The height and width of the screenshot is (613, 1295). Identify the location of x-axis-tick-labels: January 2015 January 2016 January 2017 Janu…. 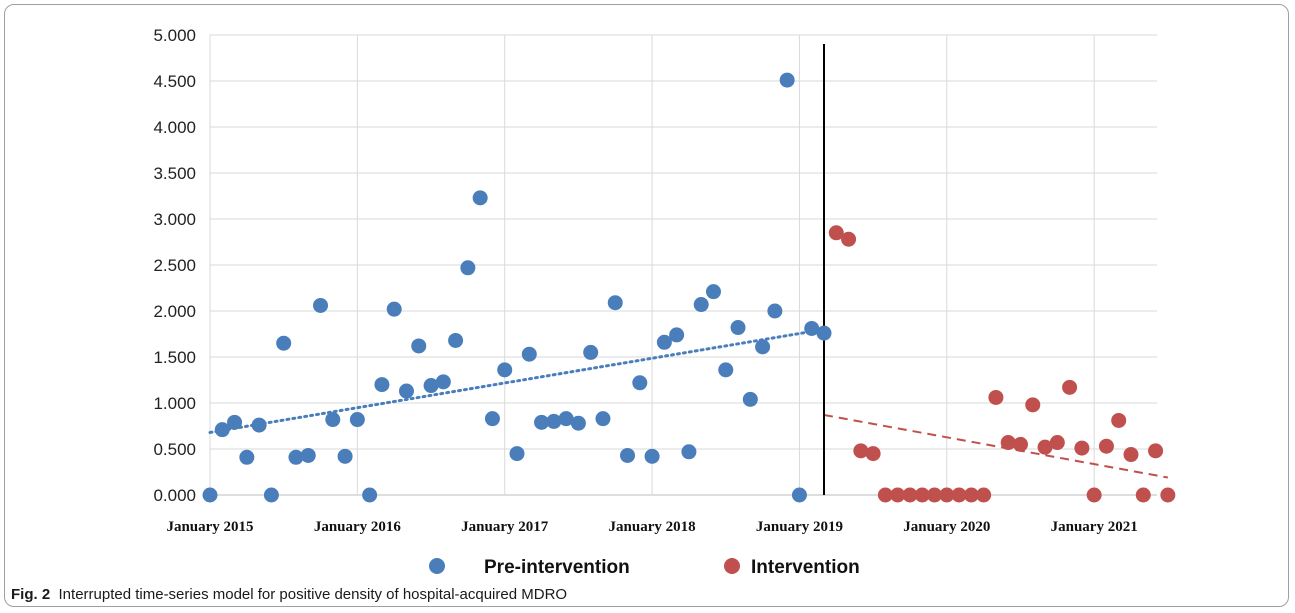
(651, 527).